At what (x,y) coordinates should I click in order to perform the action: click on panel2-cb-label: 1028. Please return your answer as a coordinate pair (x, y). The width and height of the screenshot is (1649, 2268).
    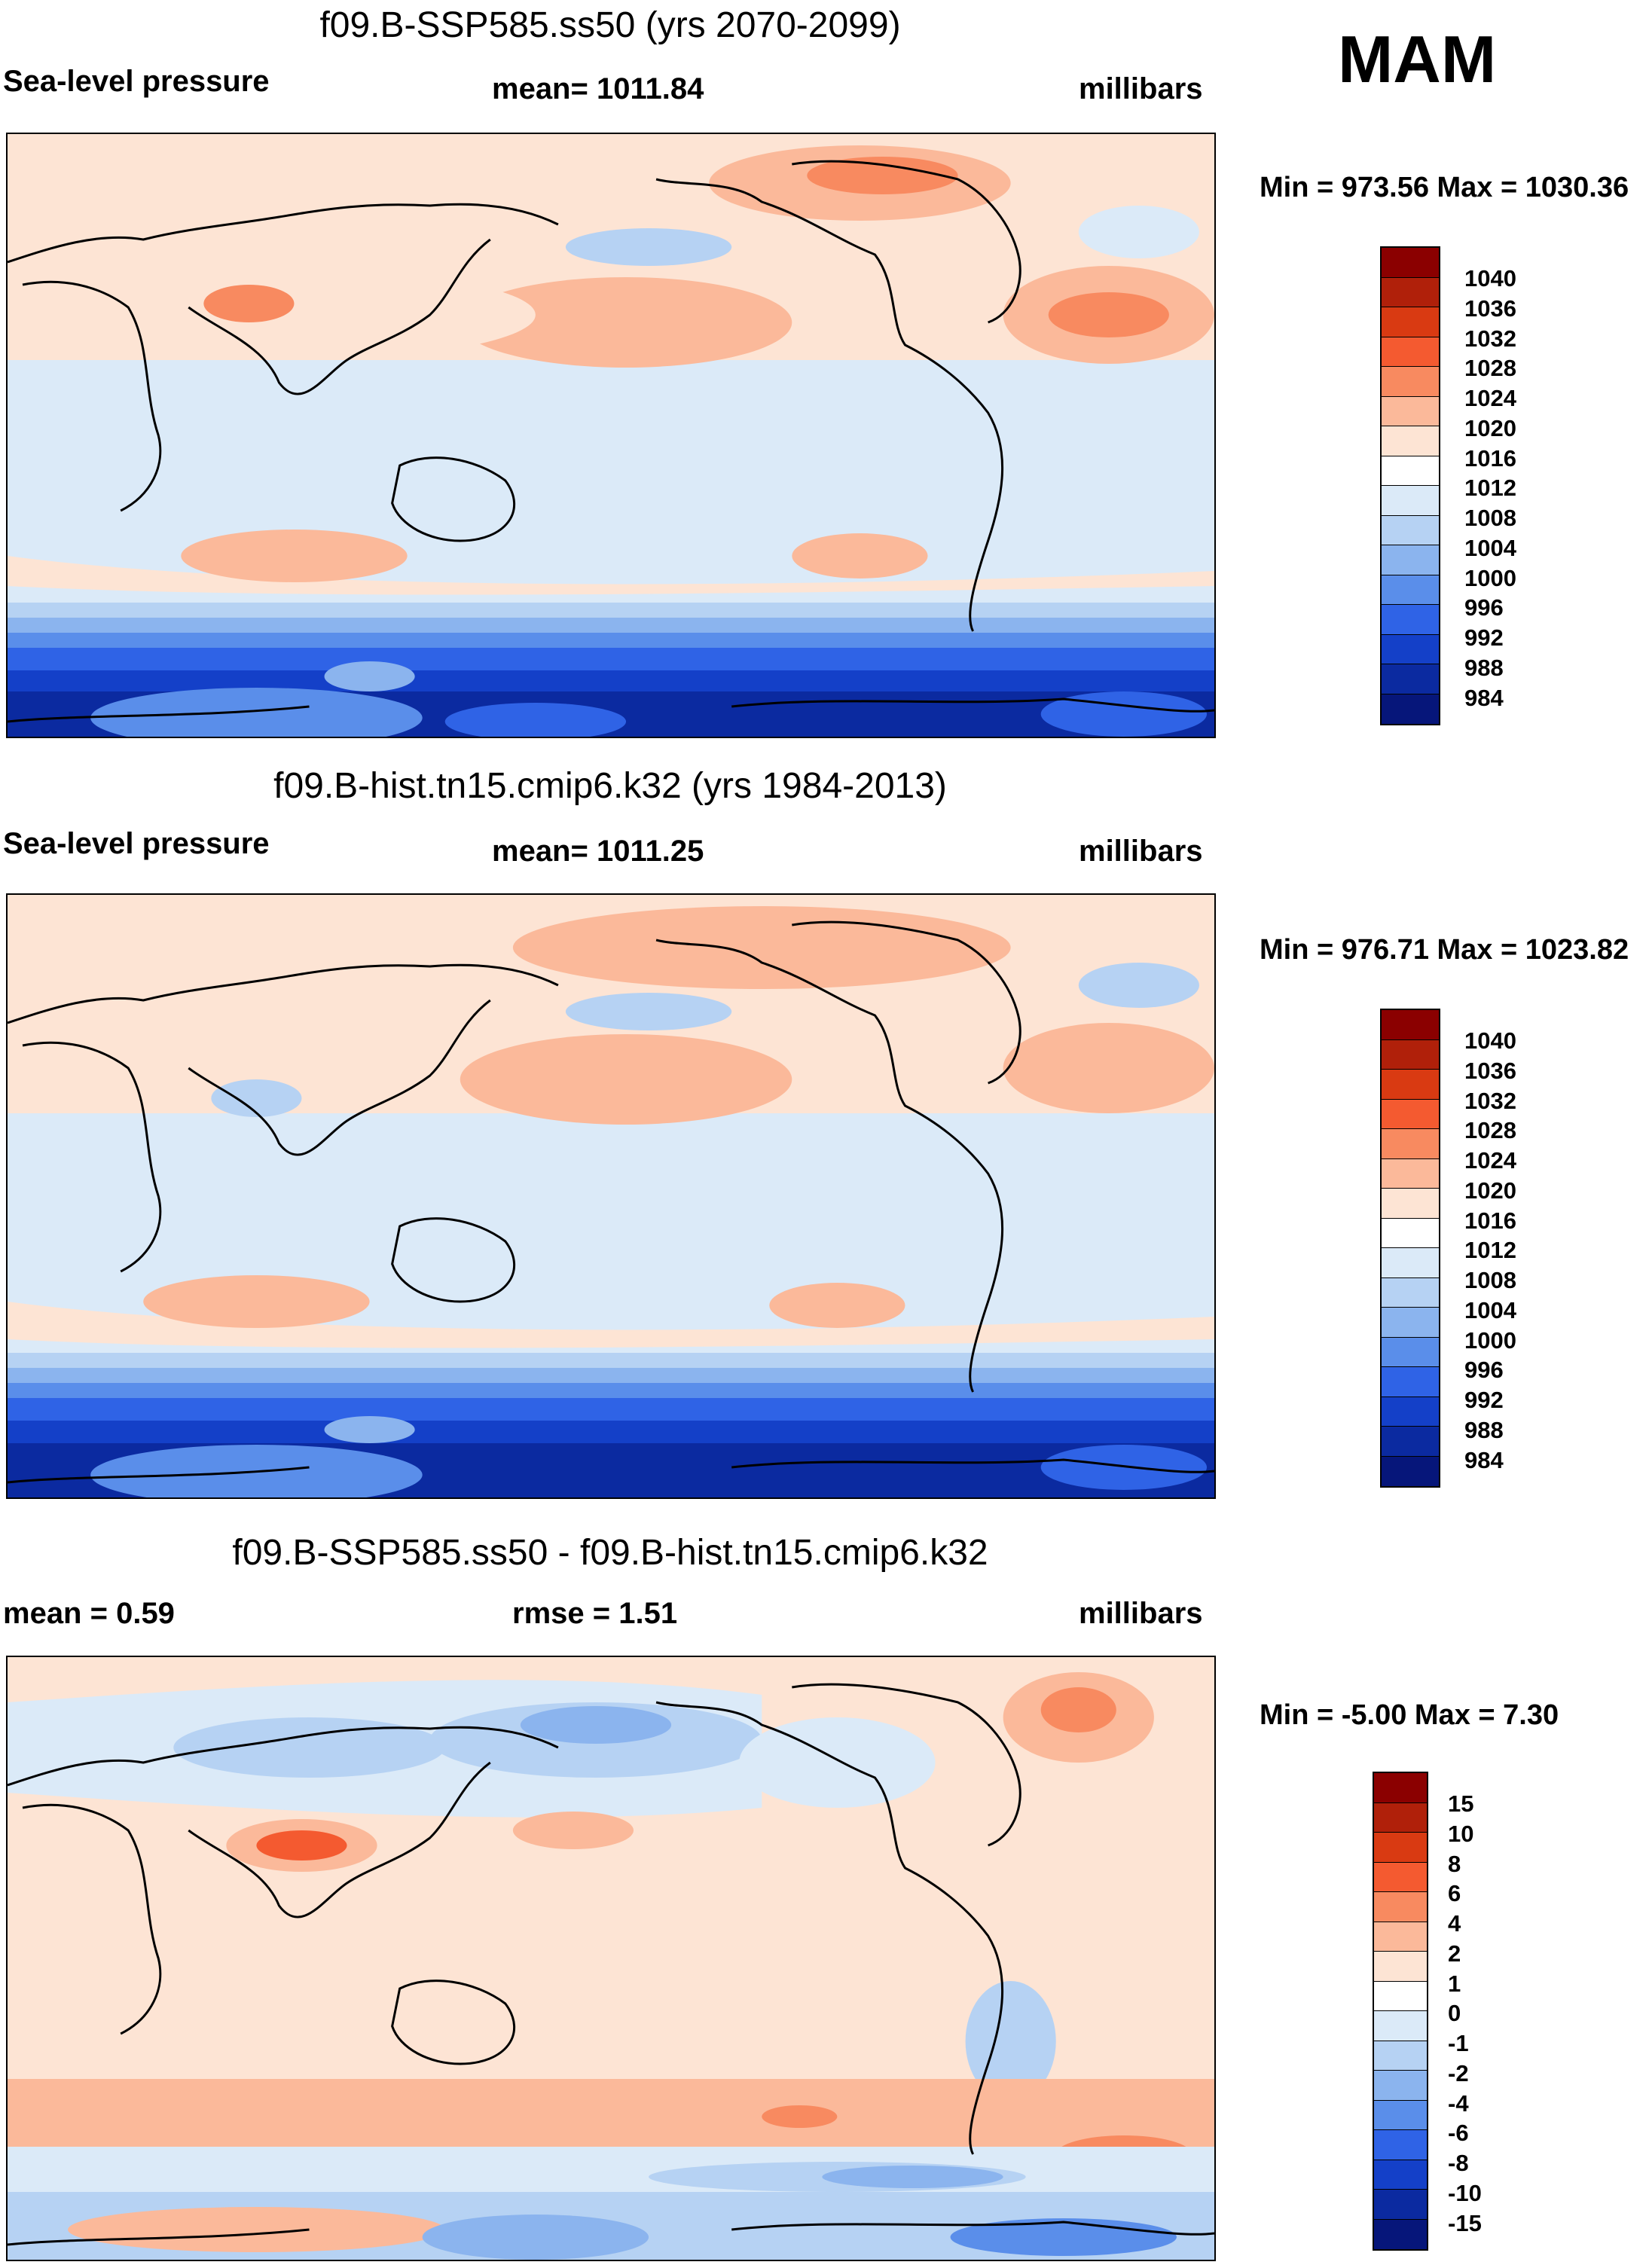
    Looking at the image, I should click on (1490, 1130).